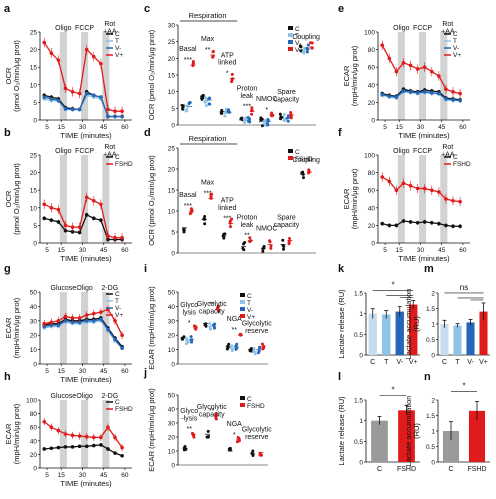 Image resolution: width=496 pixels, height=499 pixels. Describe the element at coordinates (286, 217) in the screenshot. I see `group-label-line: Spare` at that location.